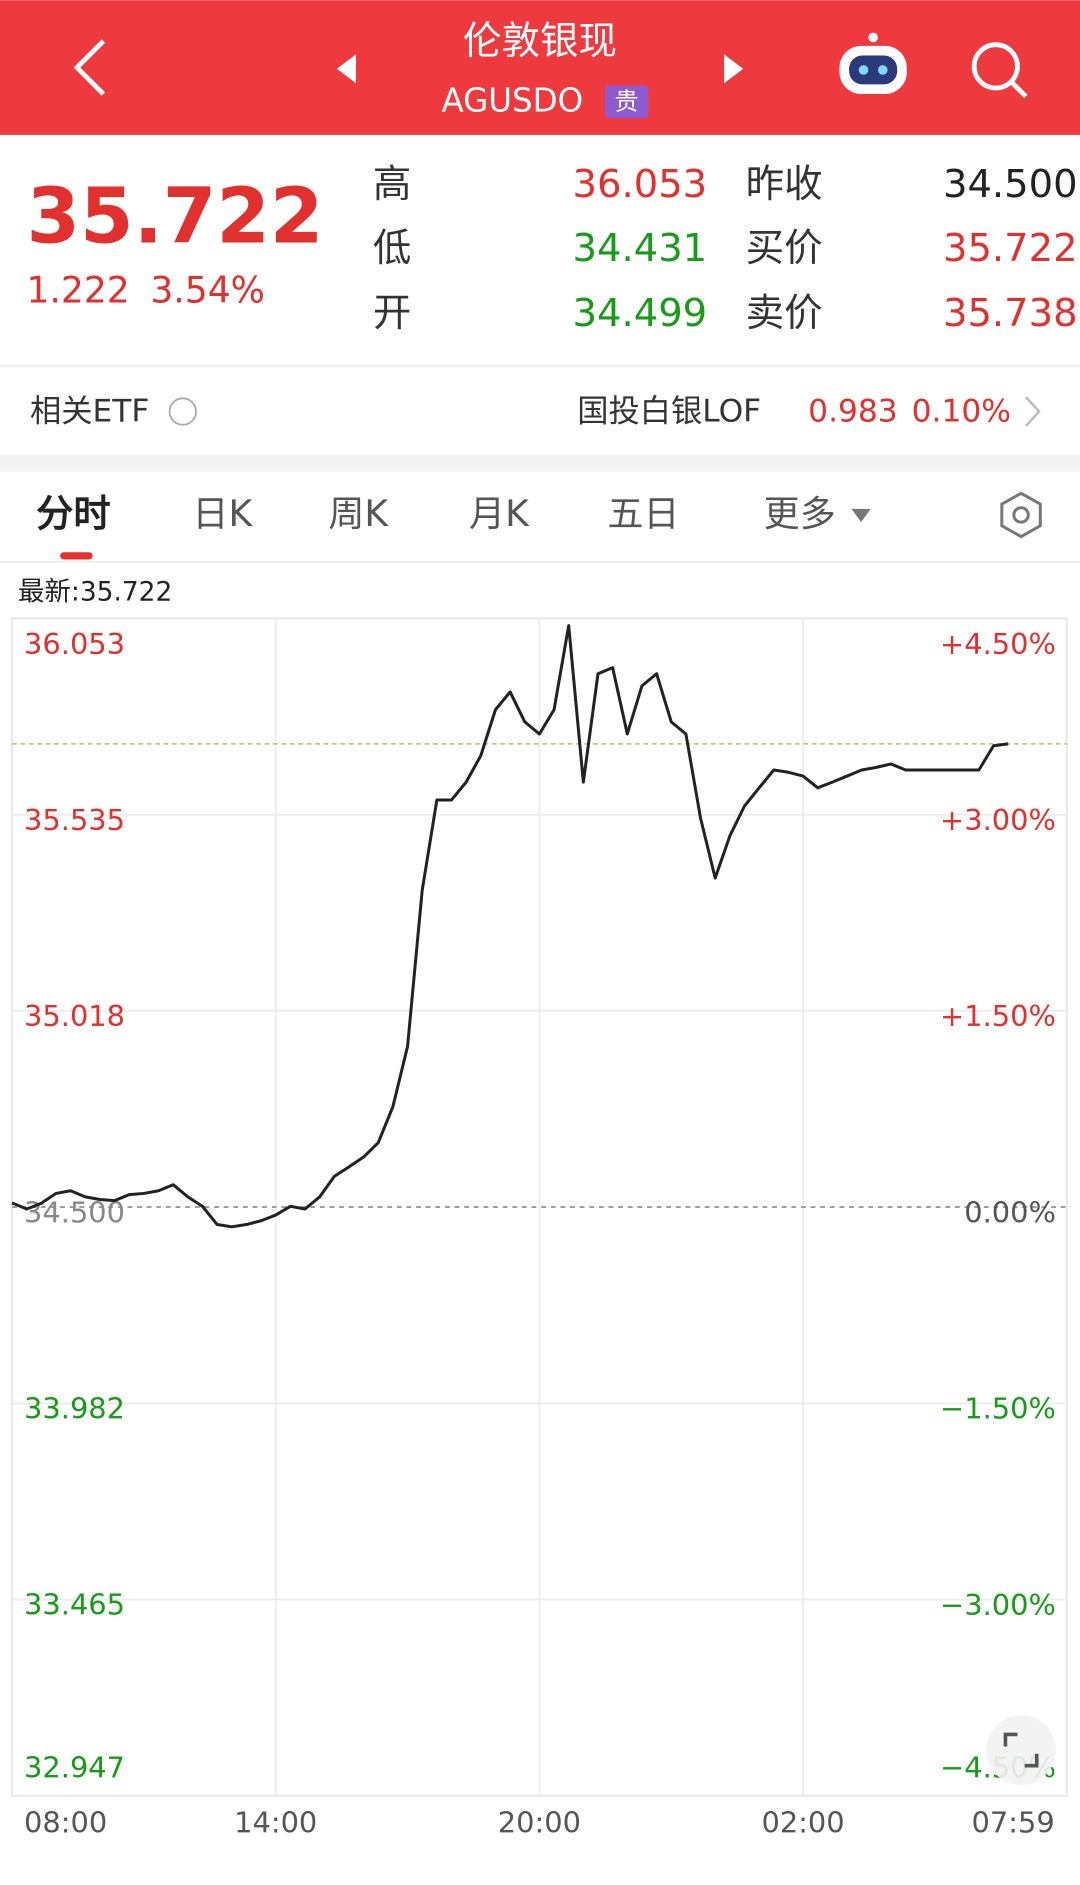 The width and height of the screenshot is (1080, 1885). I want to click on x-tick-label: 02:00, so click(802, 1823).